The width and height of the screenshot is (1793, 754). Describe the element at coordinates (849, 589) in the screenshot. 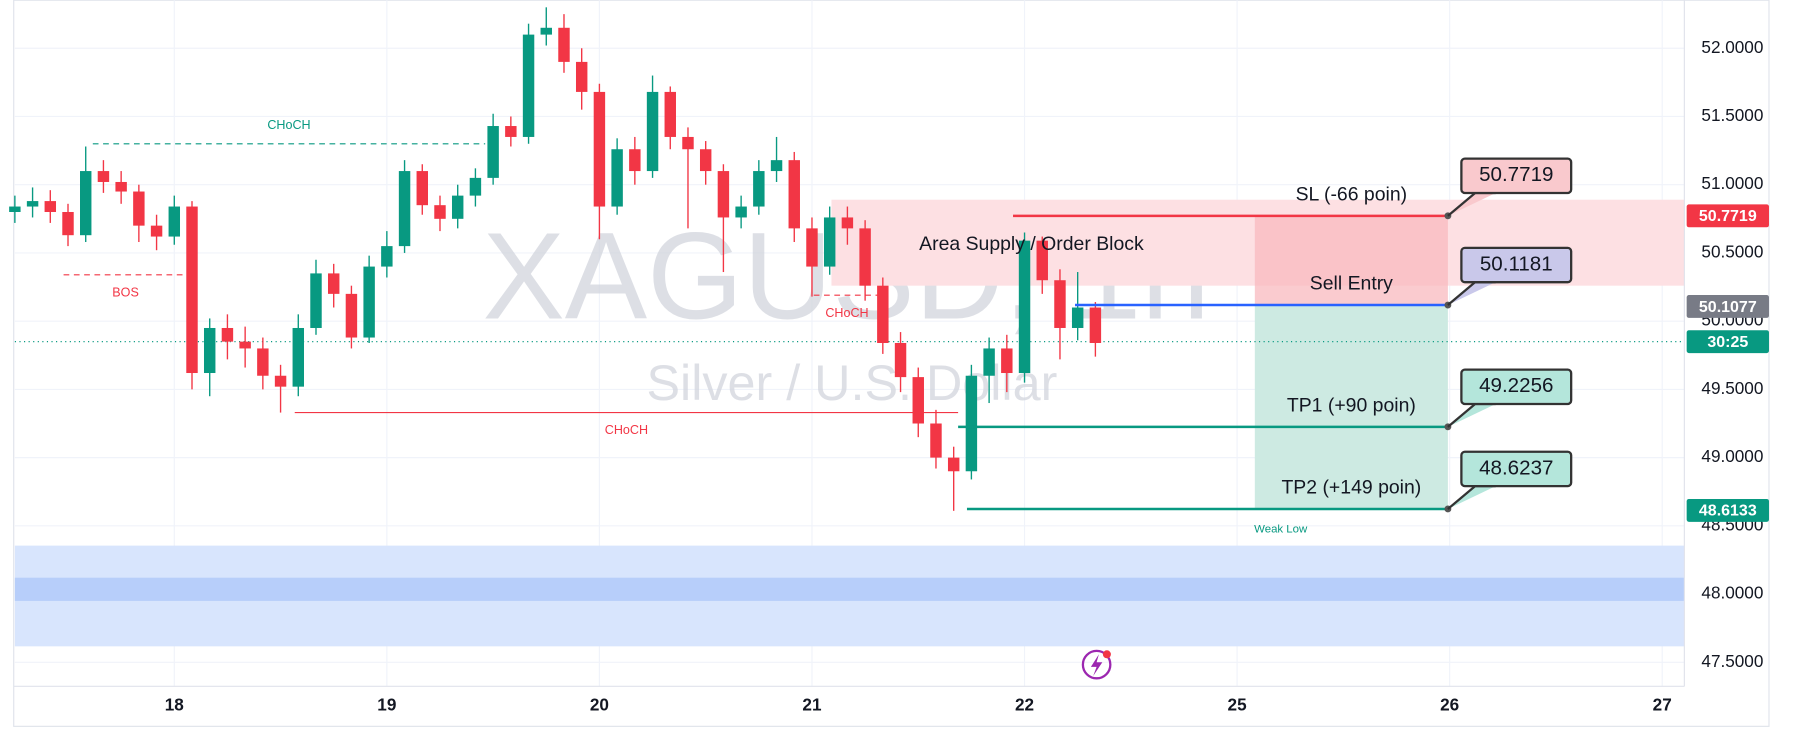

I see `zone` at that location.